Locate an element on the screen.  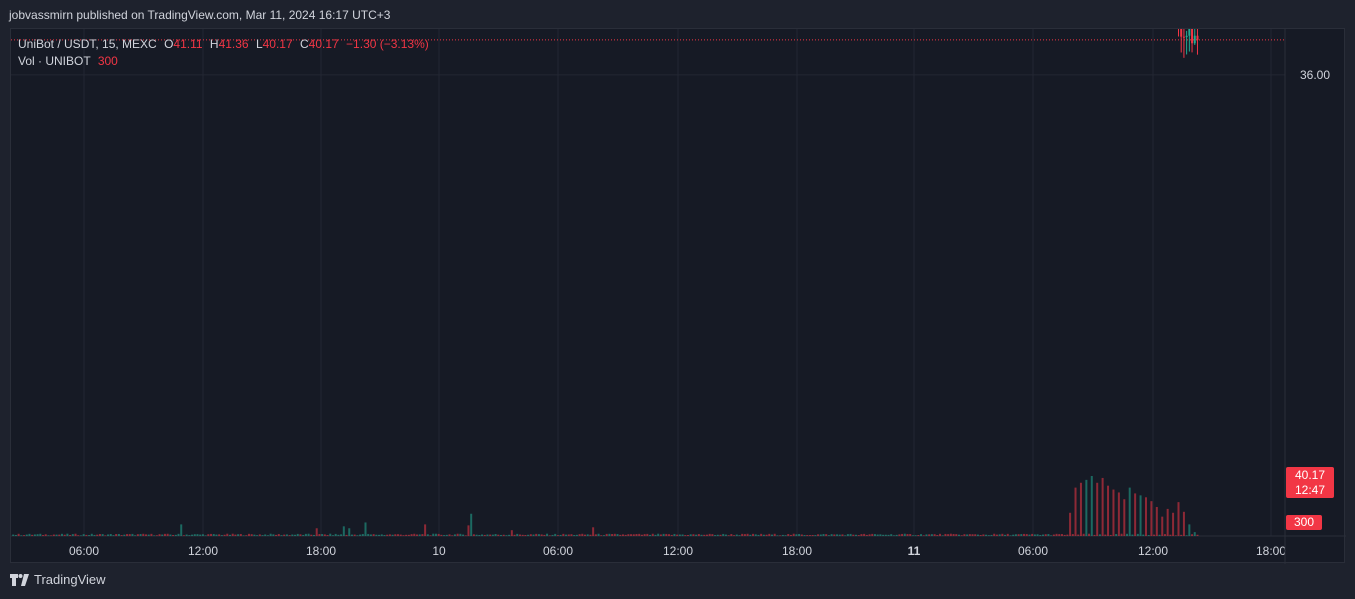
volume-label: Vol · UNIBOT is located at coordinates (54, 61).